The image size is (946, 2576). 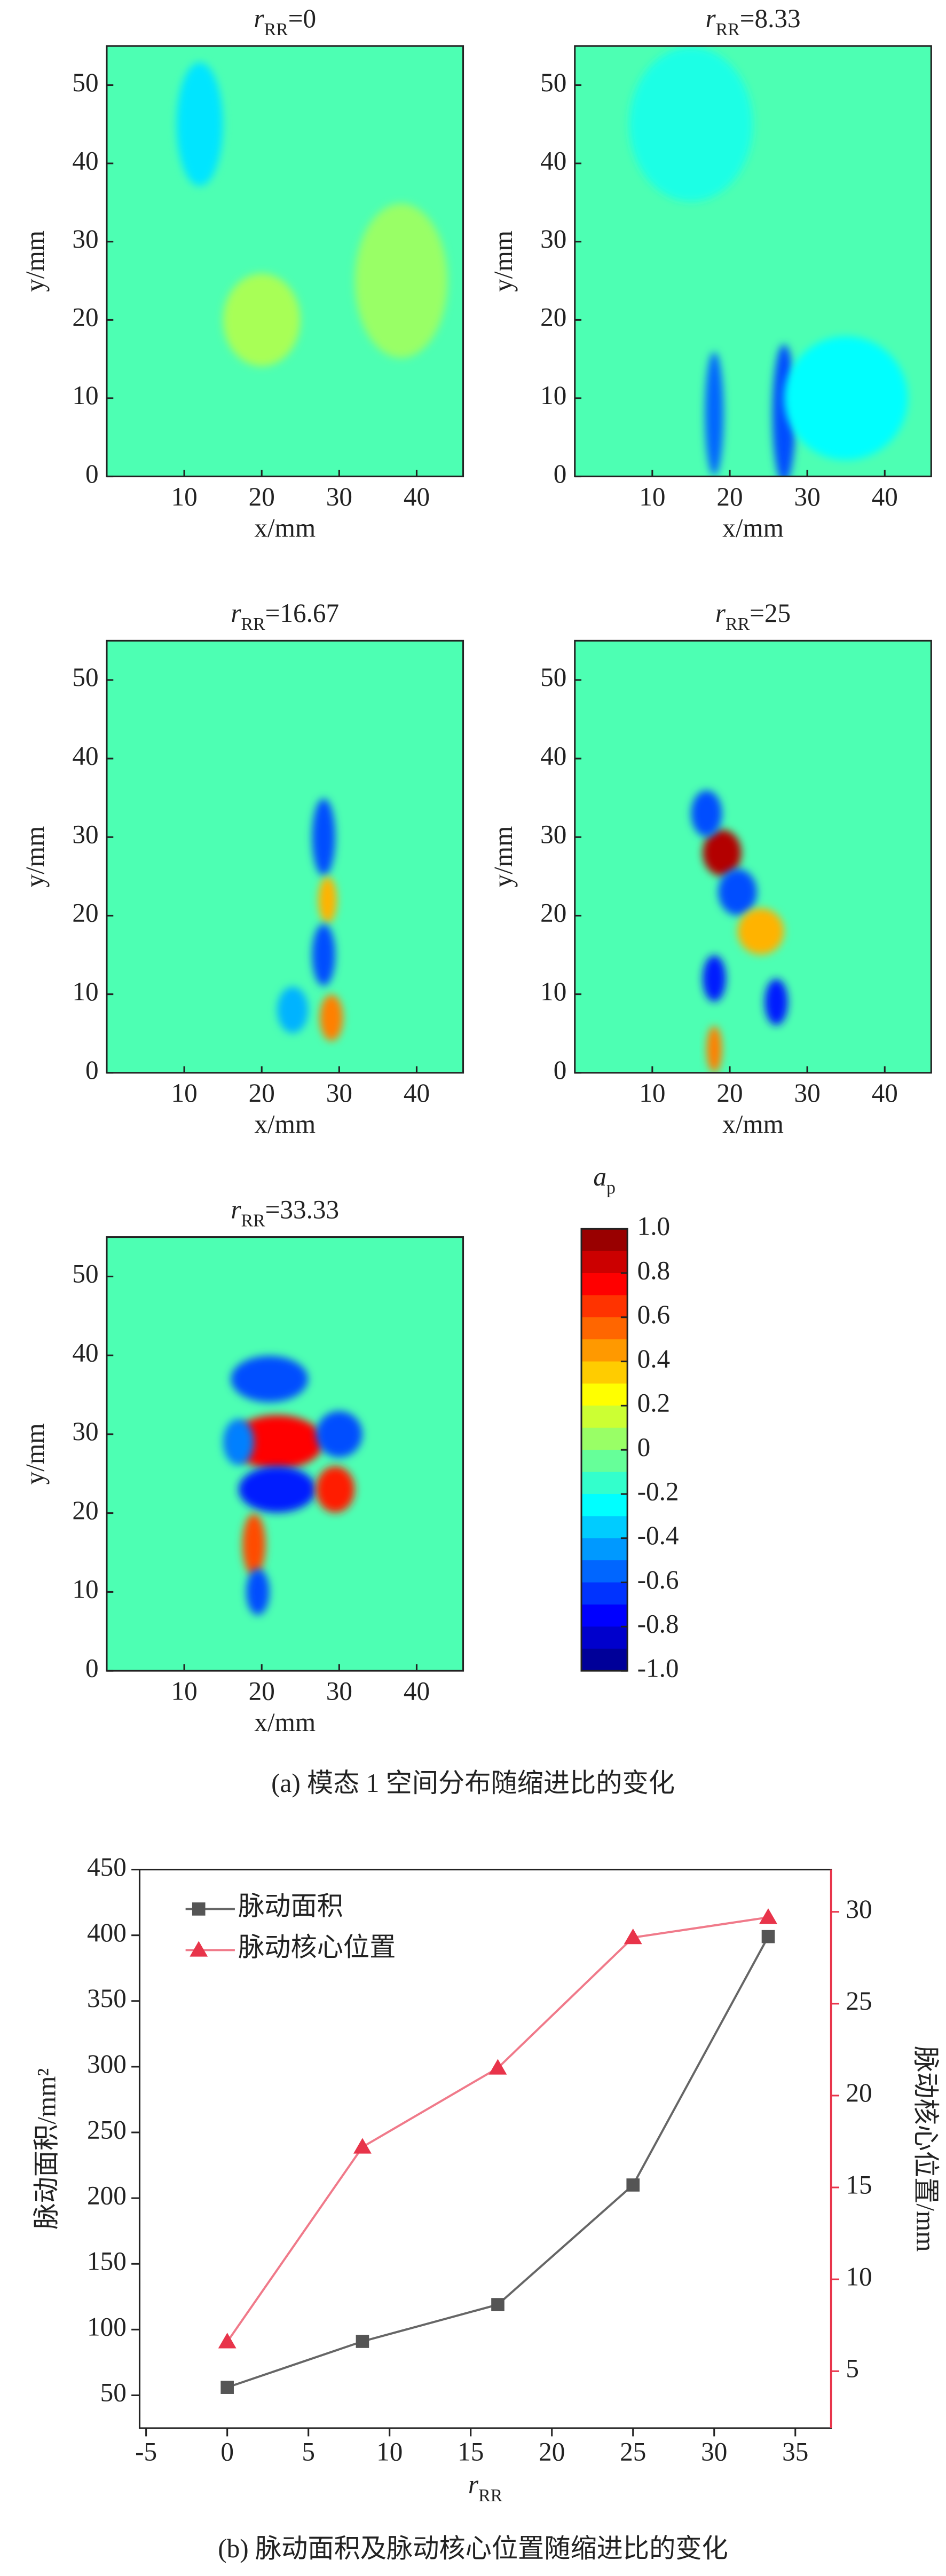 I want to click on x-tick-label: 30, so click(x=807, y=496).